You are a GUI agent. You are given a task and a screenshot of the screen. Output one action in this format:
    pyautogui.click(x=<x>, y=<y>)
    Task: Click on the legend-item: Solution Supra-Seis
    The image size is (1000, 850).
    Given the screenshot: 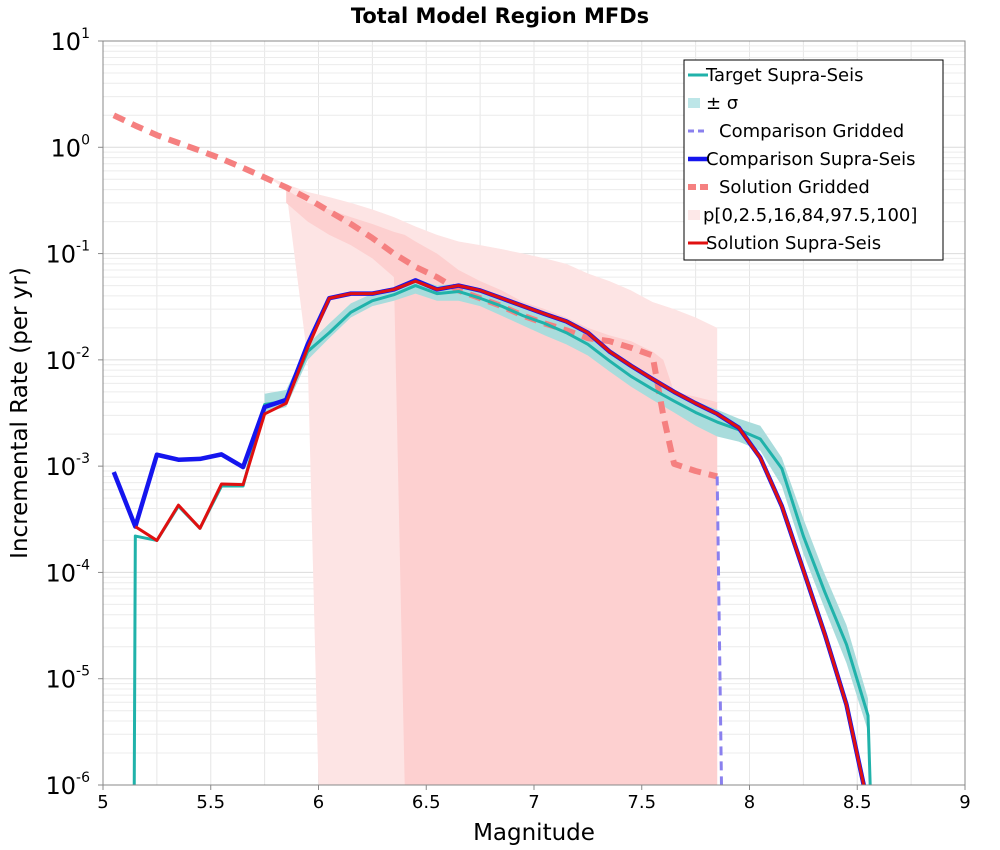 What is the action you would take?
    pyautogui.click(x=784, y=243)
    